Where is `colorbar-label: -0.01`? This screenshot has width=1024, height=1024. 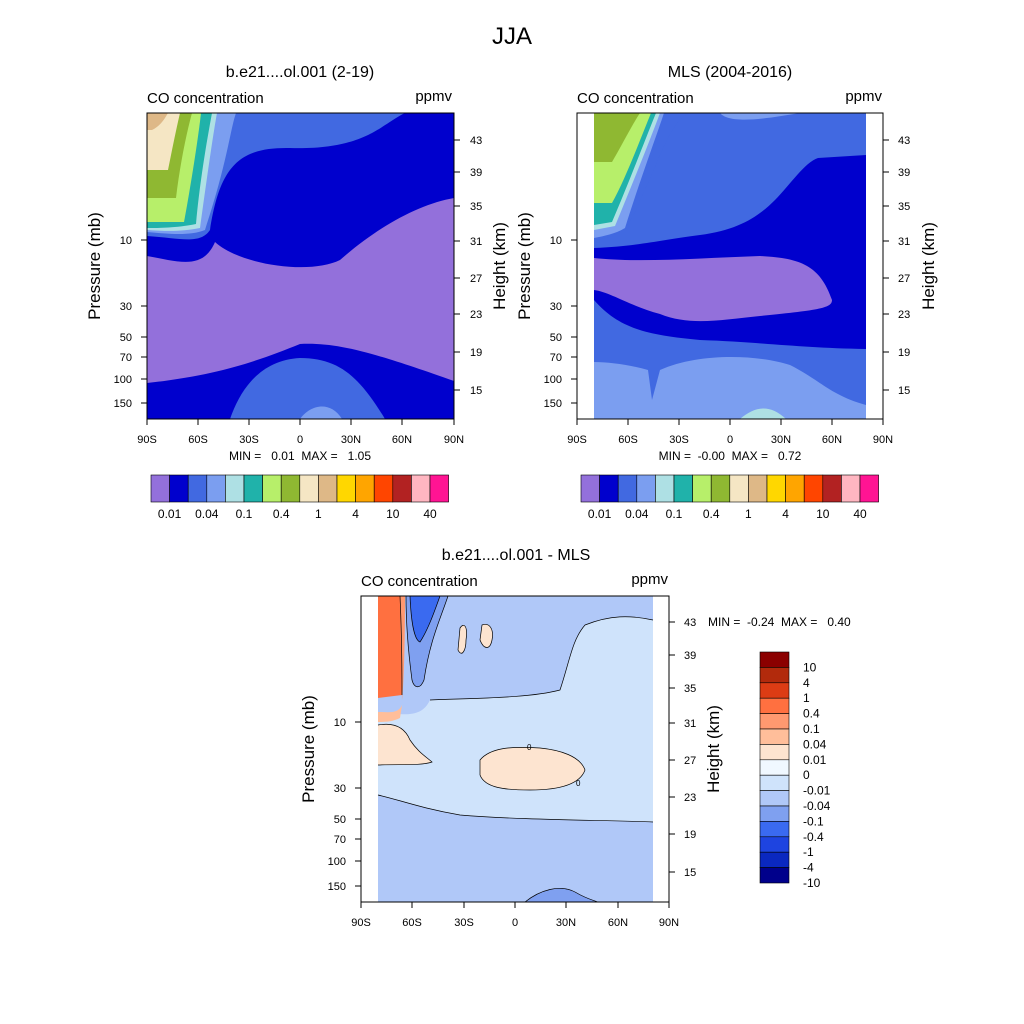 colorbar-label: -0.01 is located at coordinates (817, 791).